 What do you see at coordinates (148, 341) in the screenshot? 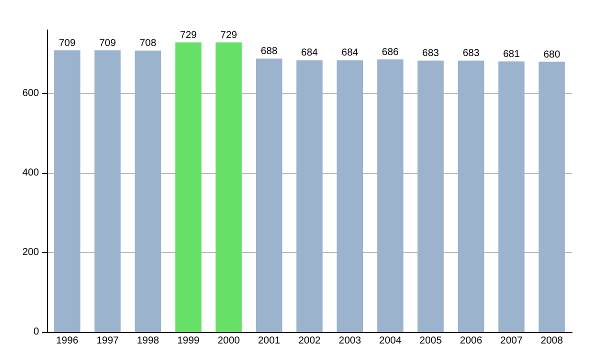
I see `x-tick-label: 1998` at bounding box center [148, 341].